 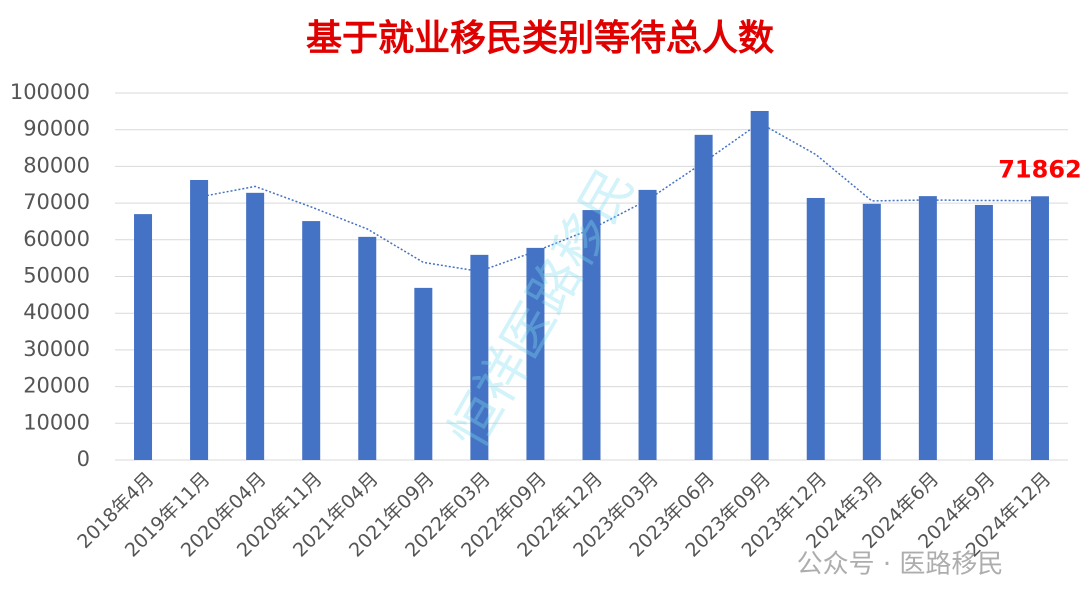 I want to click on y-tick-label: 40000, so click(x=56, y=312).